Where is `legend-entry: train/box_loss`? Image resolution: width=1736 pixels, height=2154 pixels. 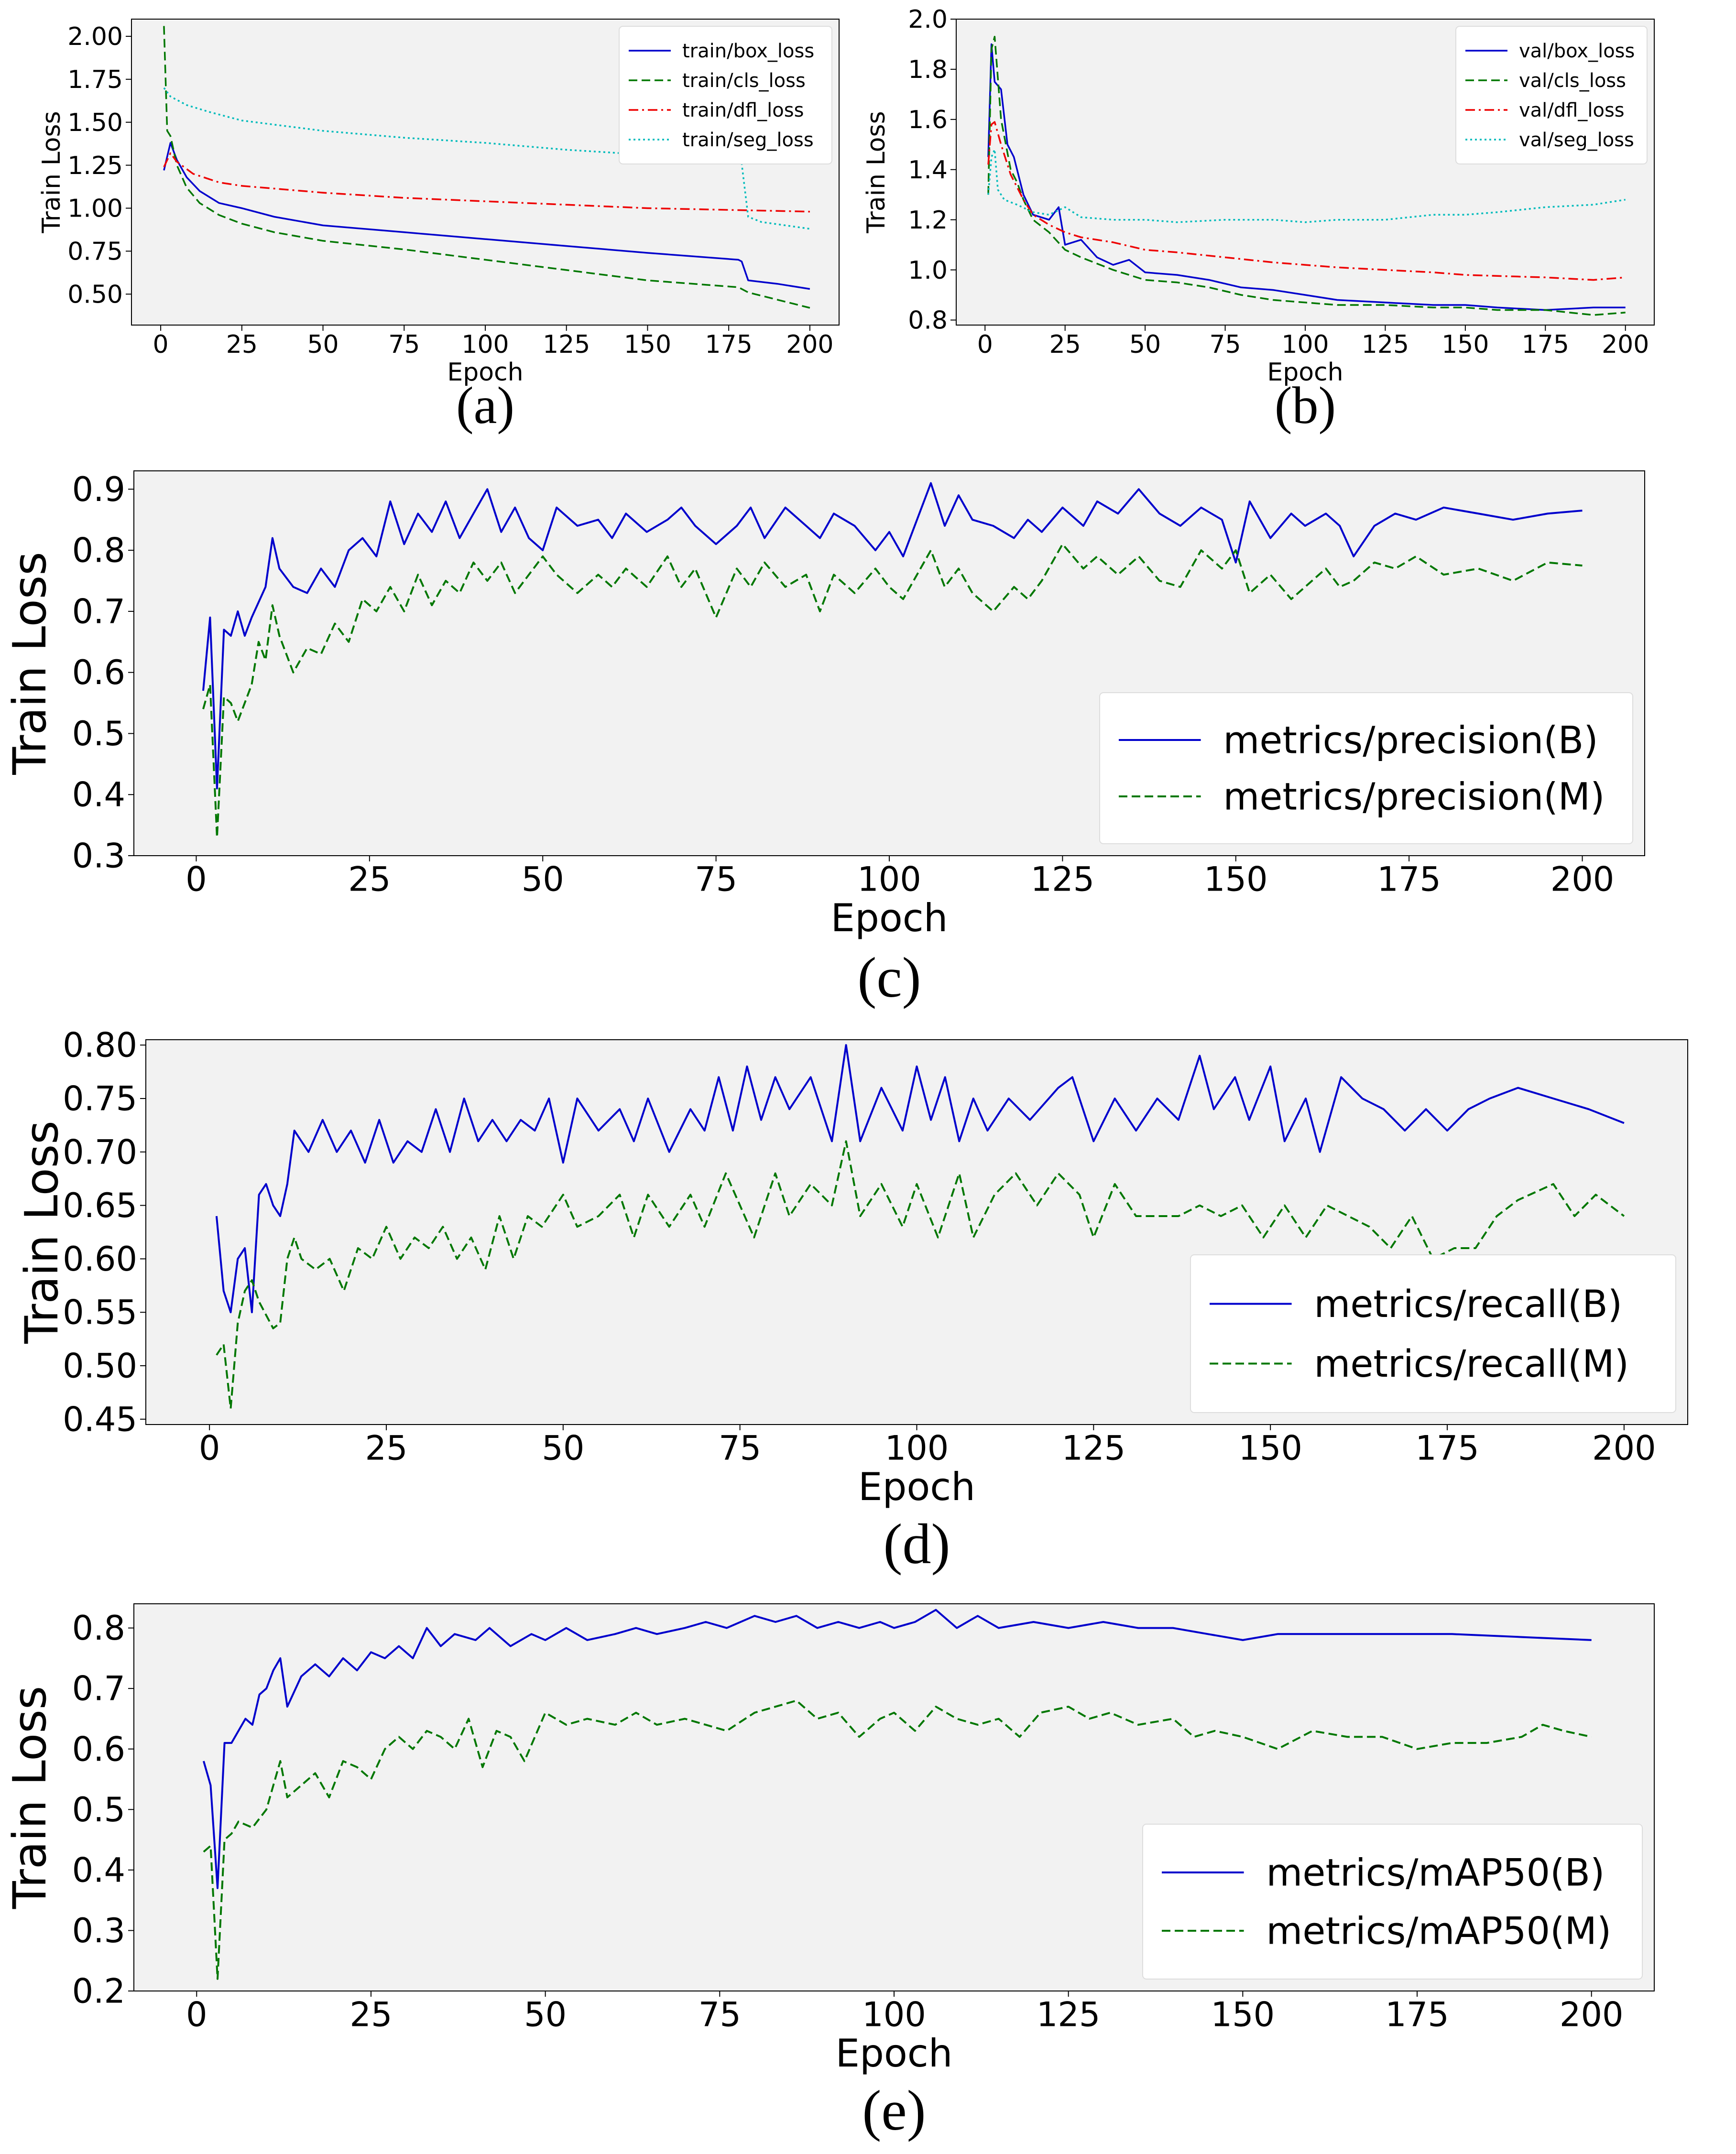
legend-entry: train/box_loss is located at coordinates (748, 51).